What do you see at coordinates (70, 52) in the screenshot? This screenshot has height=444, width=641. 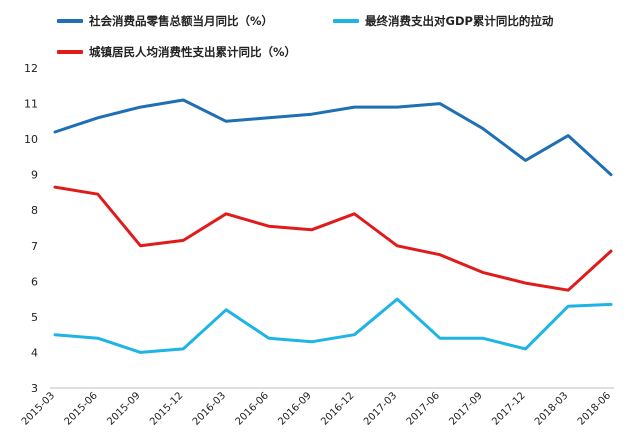 I see `legend-swatch-urban-spending` at bounding box center [70, 52].